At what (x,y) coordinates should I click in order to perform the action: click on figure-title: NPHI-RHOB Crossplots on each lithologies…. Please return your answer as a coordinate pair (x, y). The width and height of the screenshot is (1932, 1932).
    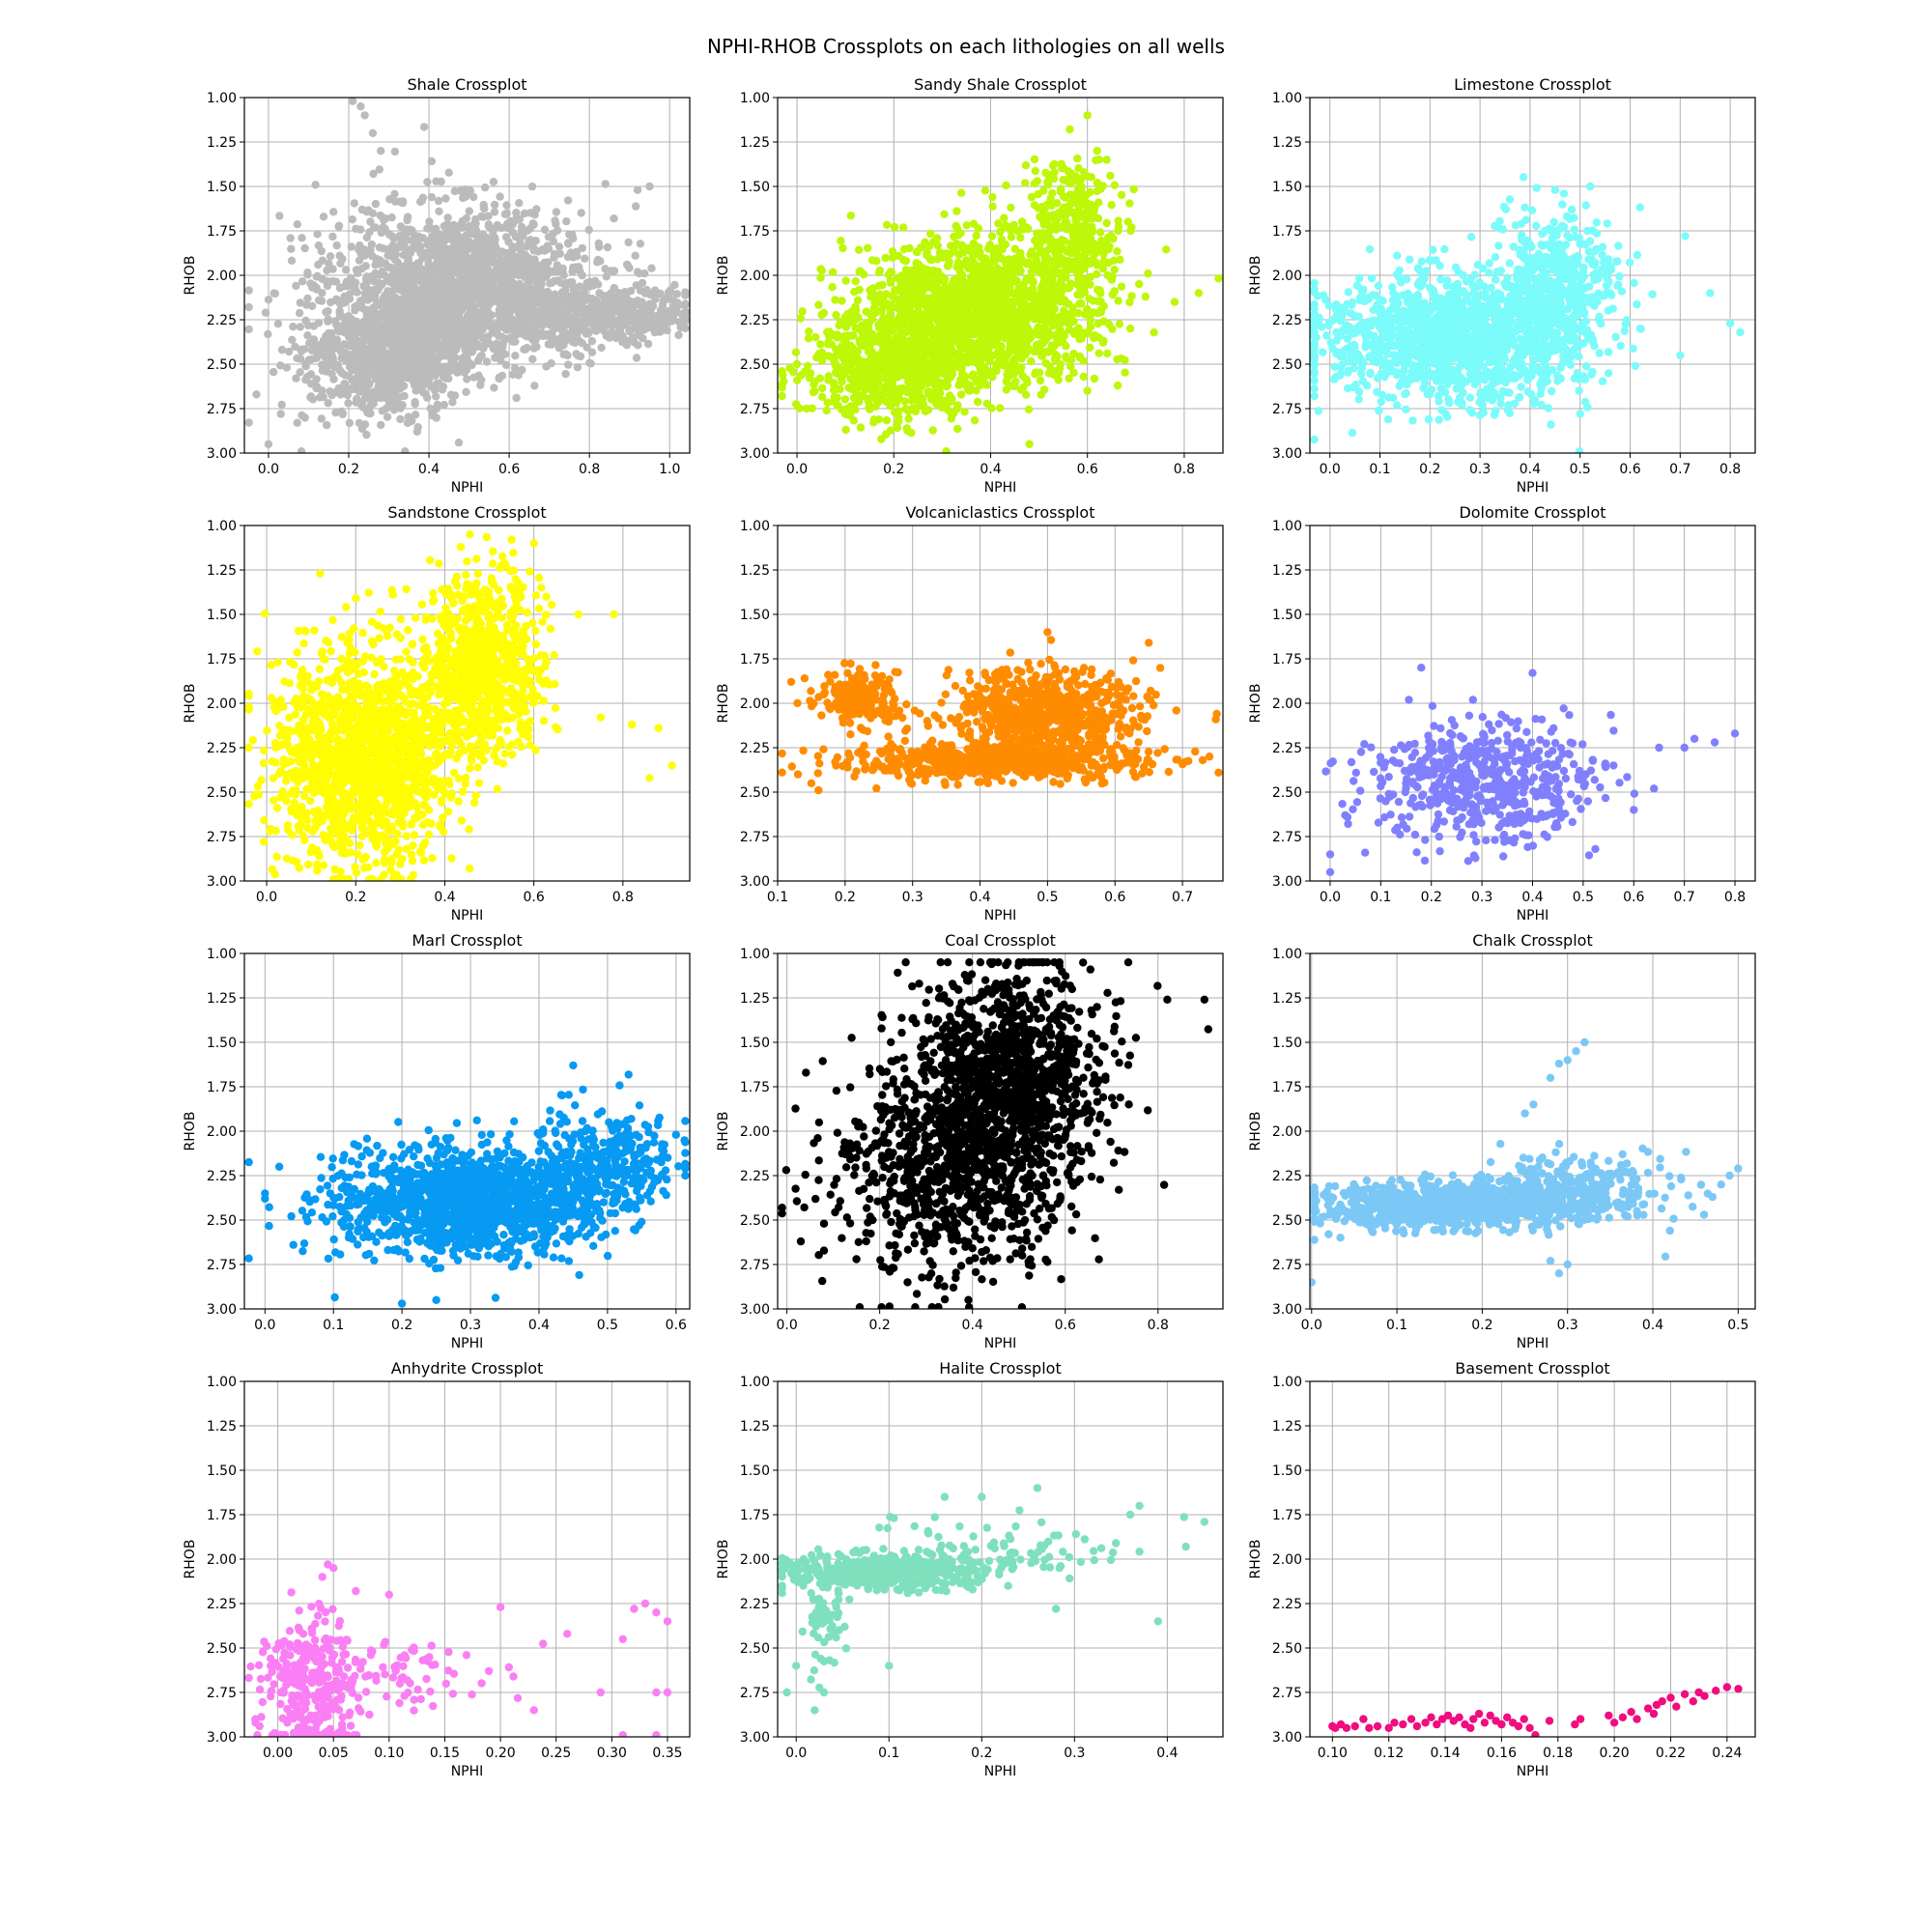
    Looking at the image, I should click on (966, 46).